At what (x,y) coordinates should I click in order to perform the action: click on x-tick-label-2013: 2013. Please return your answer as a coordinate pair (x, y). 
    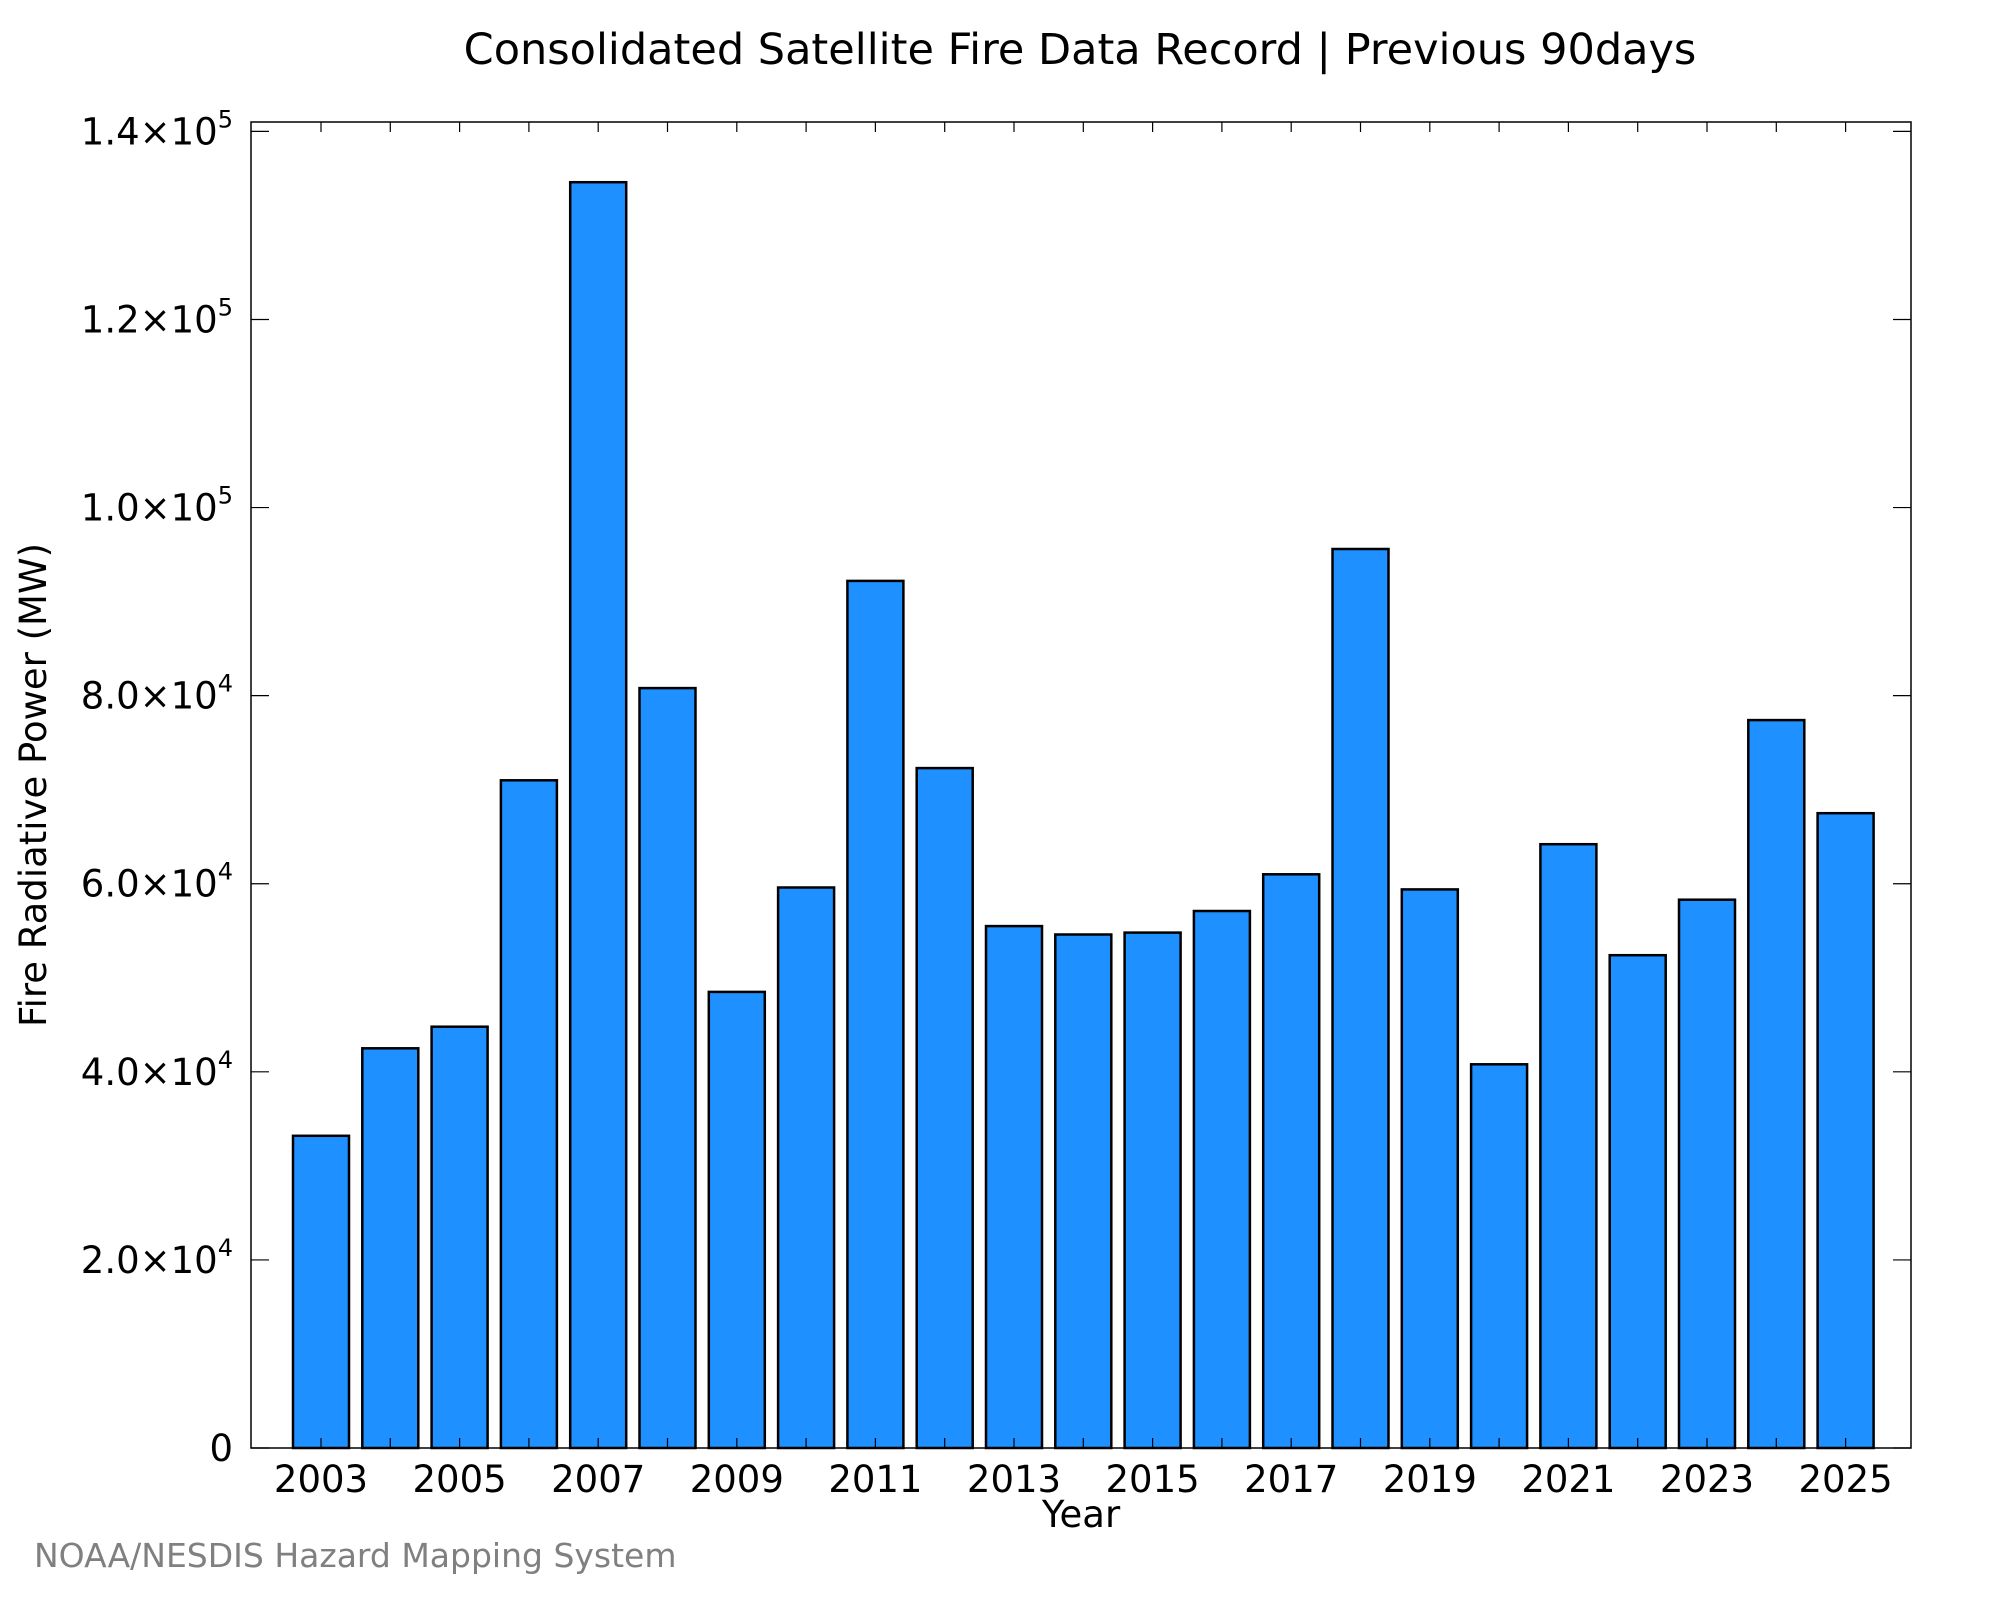
    Looking at the image, I should click on (1014, 1479).